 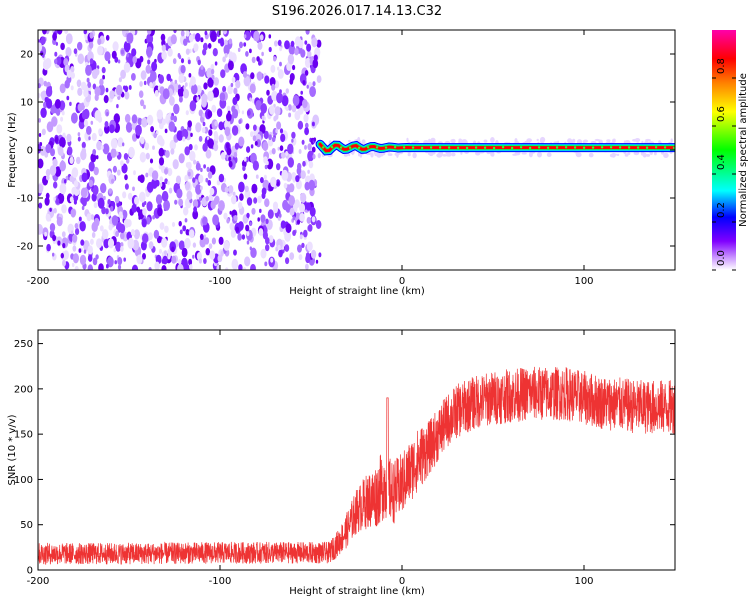 I want to click on signal-band-layer, so click(x=496, y=147).